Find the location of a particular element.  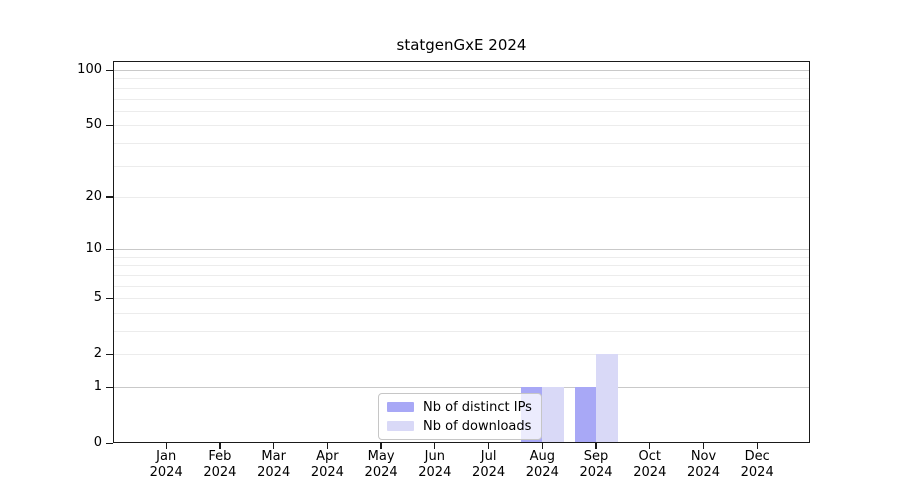

legend-swatch-downloads is located at coordinates (400, 426).